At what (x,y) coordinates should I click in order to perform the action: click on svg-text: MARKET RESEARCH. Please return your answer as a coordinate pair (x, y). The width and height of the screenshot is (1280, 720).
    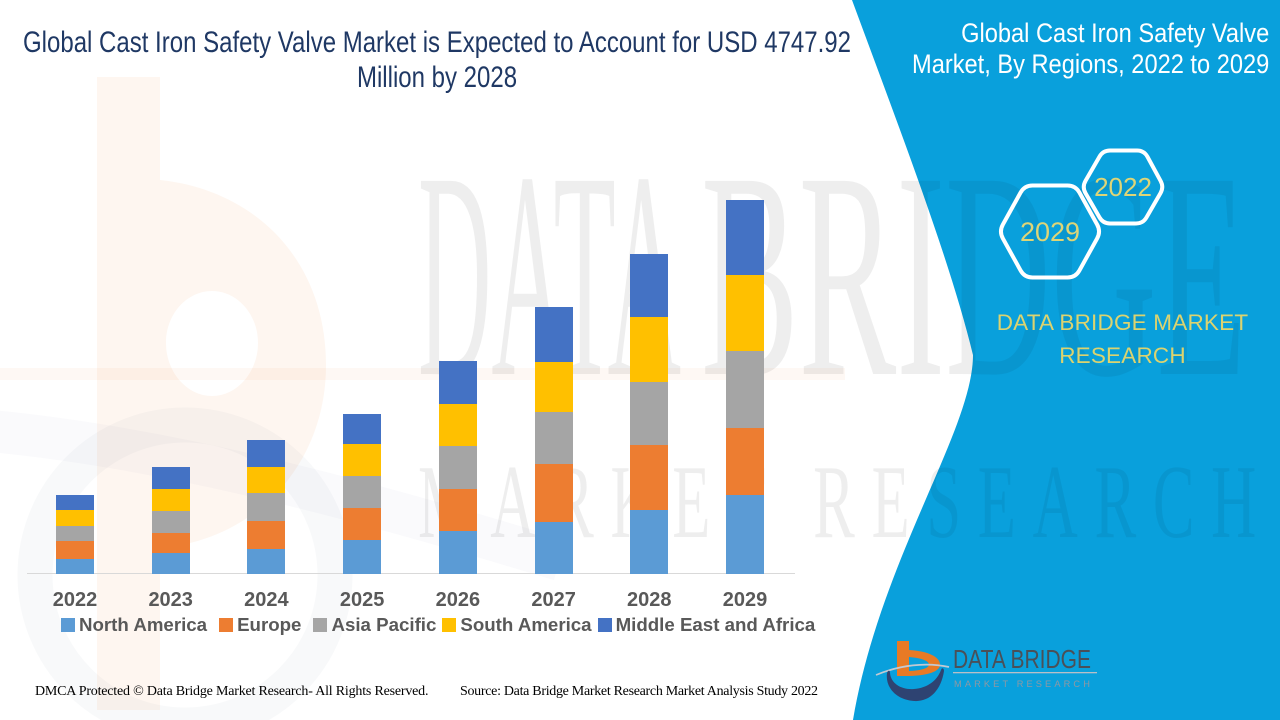
    Looking at the image, I should click on (1023, 684).